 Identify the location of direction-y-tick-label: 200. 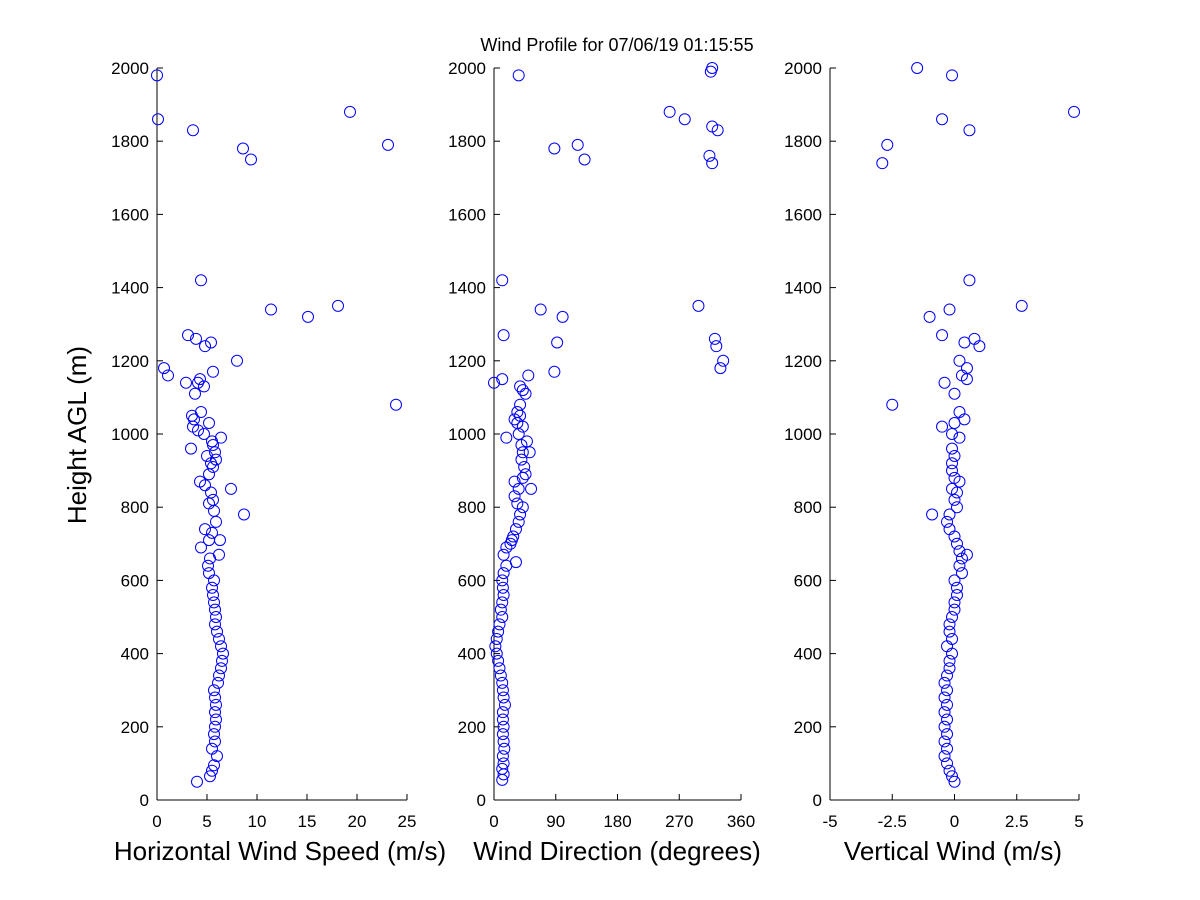
(472, 727).